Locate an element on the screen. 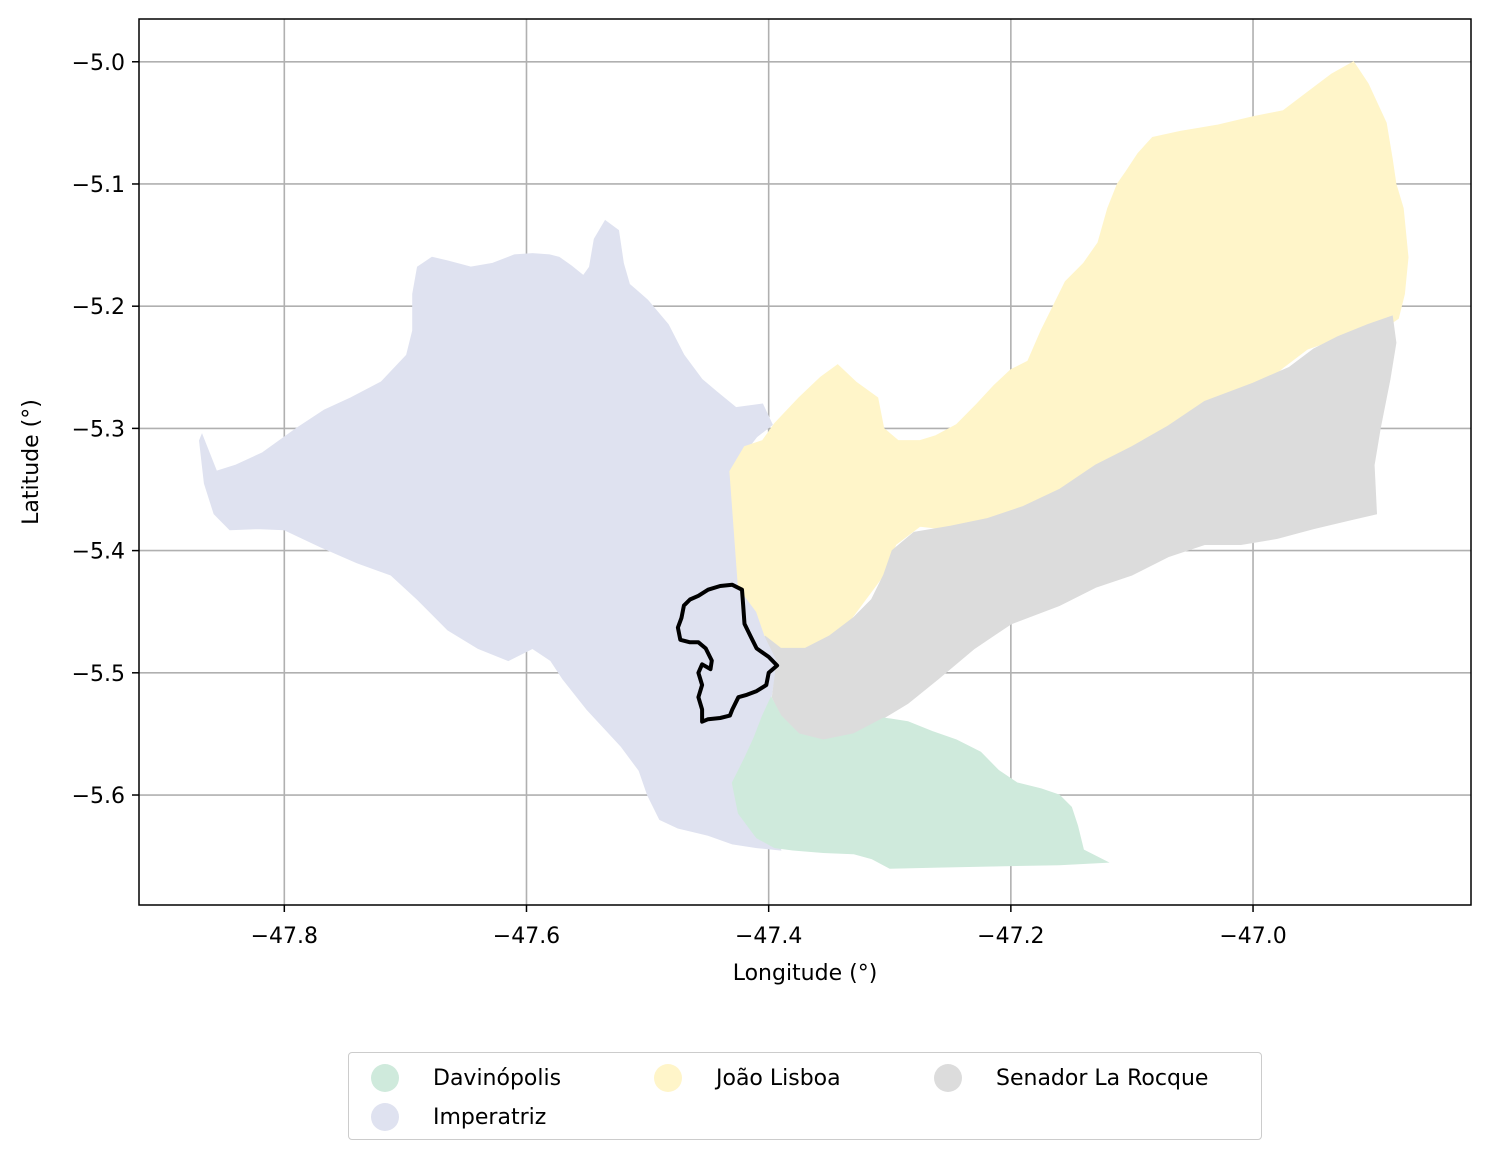 Image resolution: width=1490 pixels, height=1160 pixels. x-tick-label: −47.6 is located at coordinates (526, 936).